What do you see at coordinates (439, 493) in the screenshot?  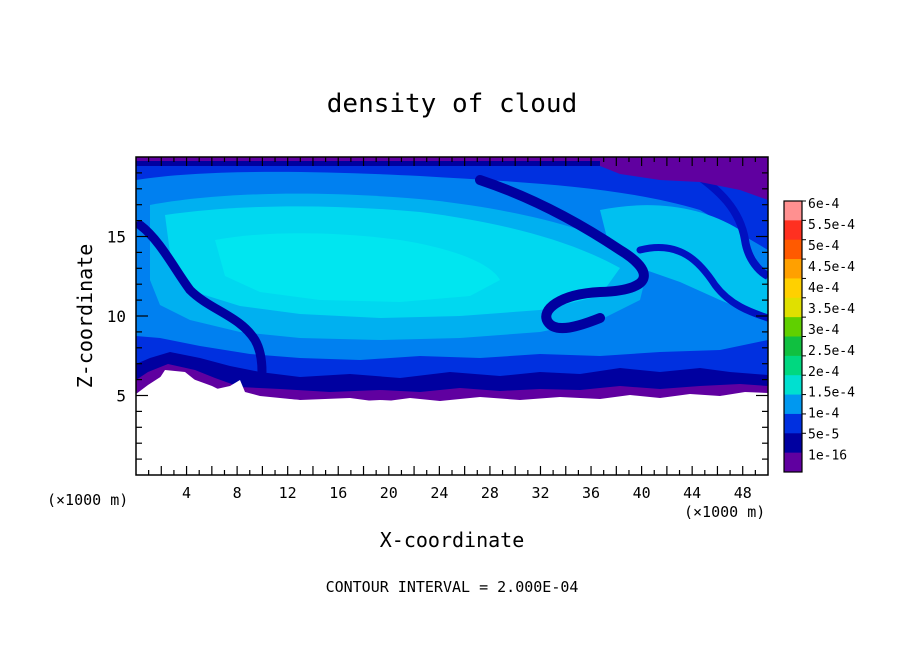 I see `x-tick-label: 24` at bounding box center [439, 493].